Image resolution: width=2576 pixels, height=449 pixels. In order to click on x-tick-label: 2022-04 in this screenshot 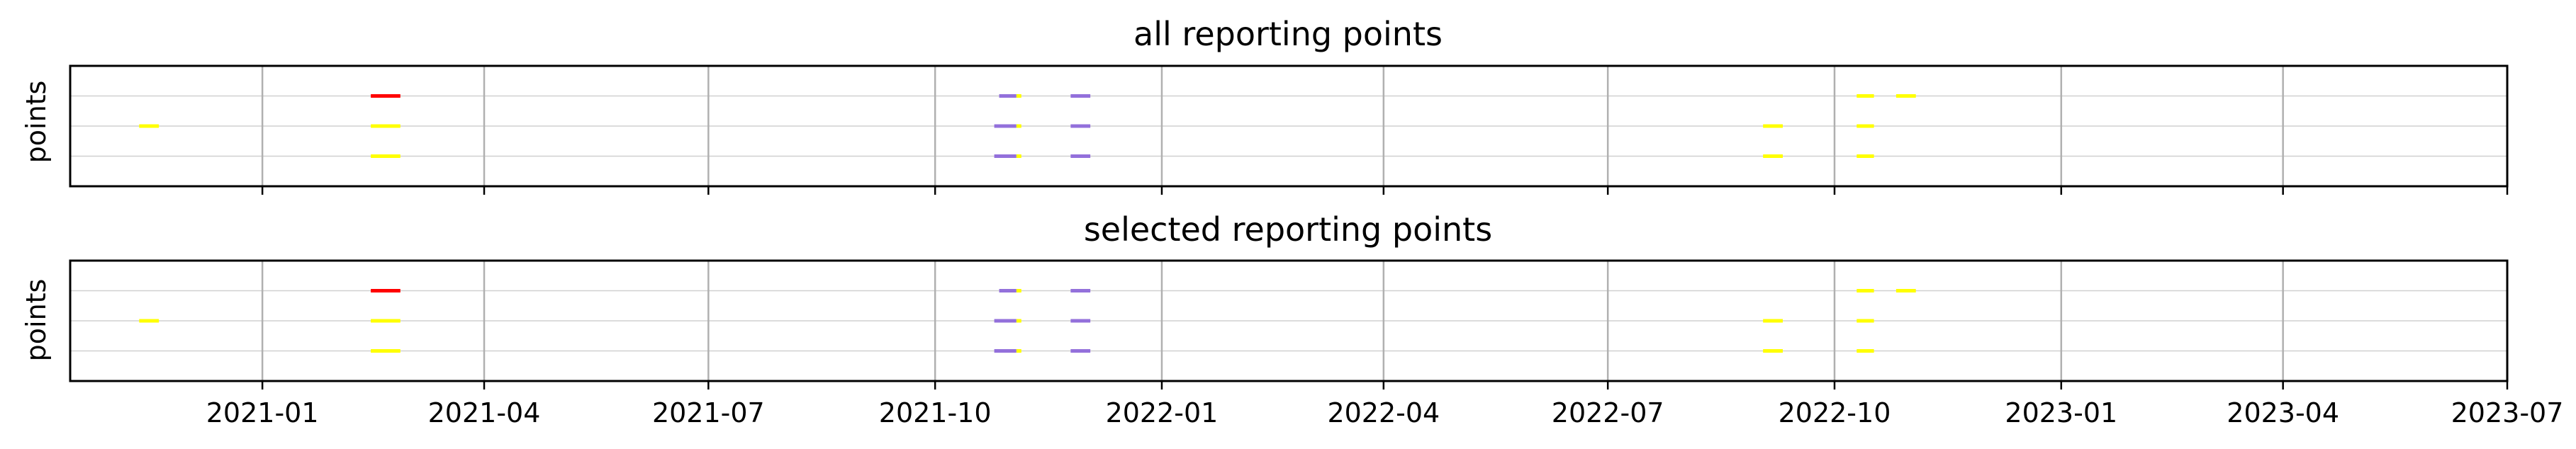, I will do `click(1384, 413)`.